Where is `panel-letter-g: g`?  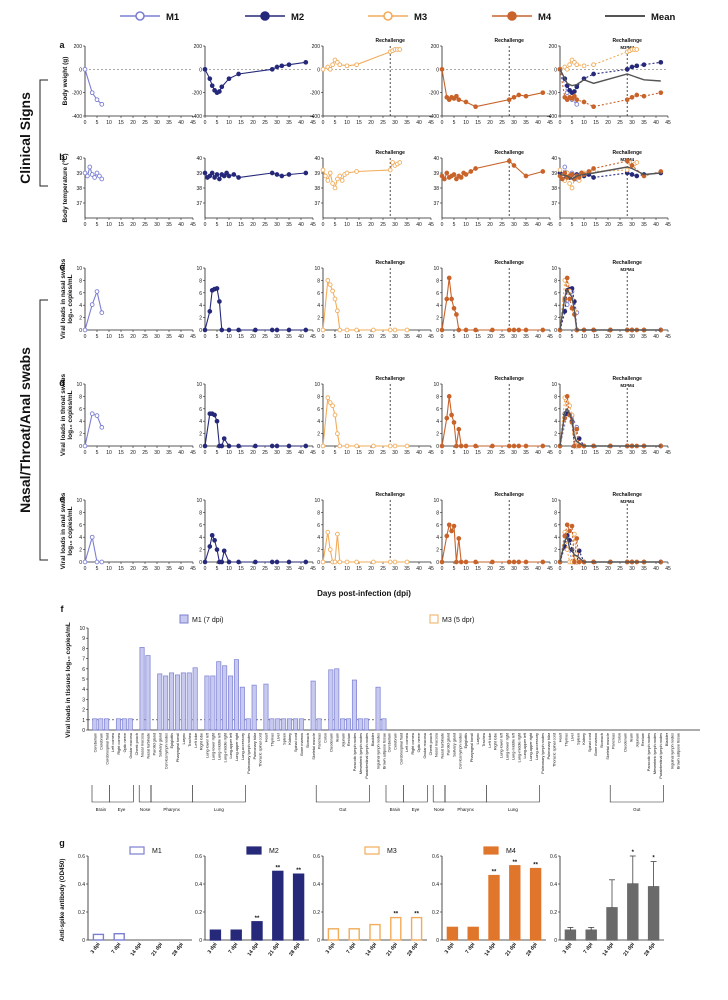
panel-letter-g: g is located at coordinates (62, 843).